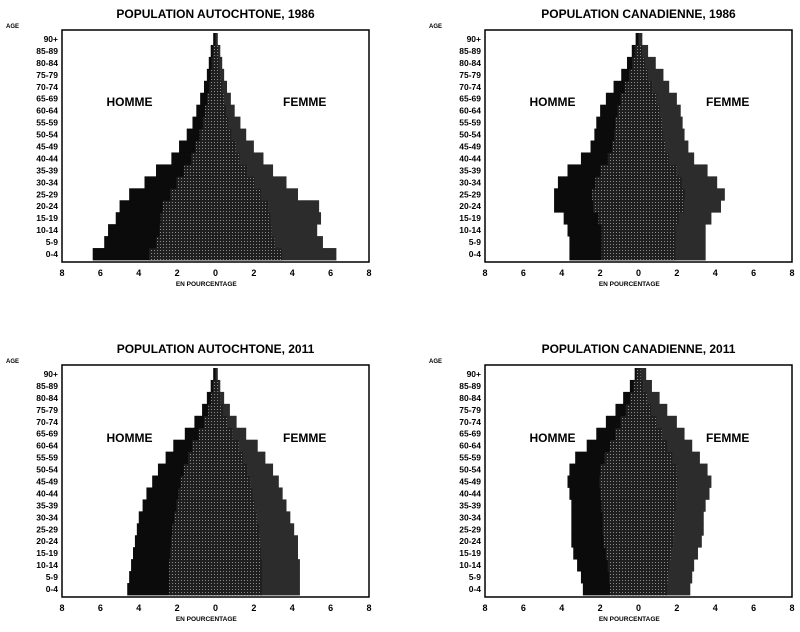 This screenshot has height=632, width=800. What do you see at coordinates (470, 135) in the screenshot?
I see `age-tick-label: 50-54` at bounding box center [470, 135].